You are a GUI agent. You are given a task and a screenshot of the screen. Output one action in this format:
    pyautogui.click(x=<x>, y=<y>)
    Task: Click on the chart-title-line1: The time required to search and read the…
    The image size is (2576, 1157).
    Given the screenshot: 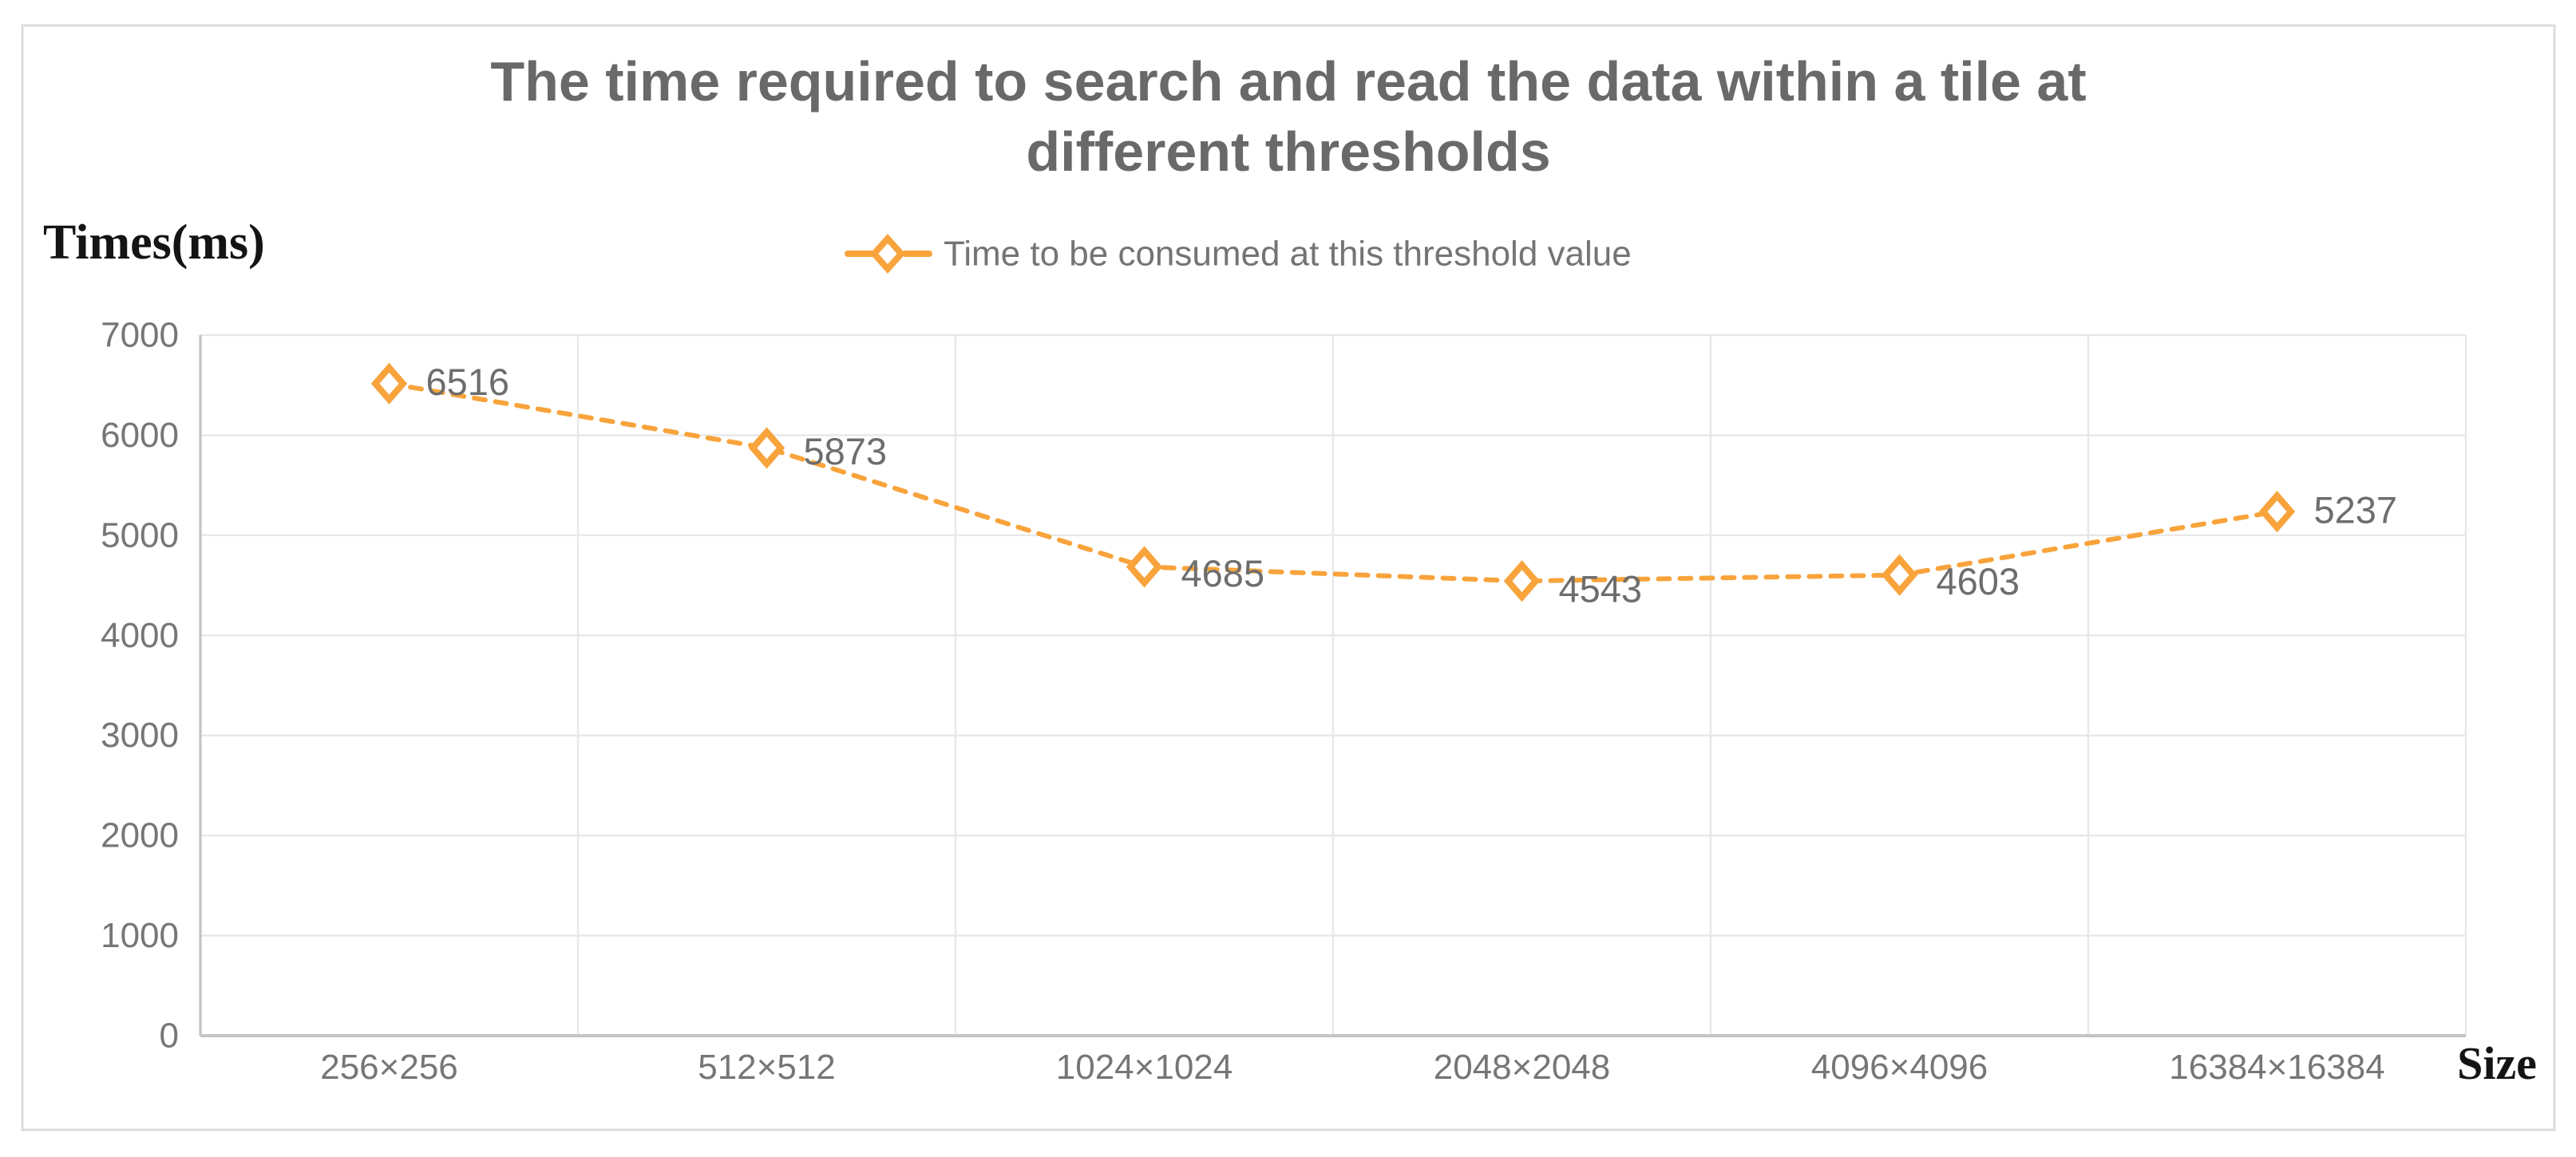 What is the action you would take?
    pyautogui.click(x=1288, y=81)
    